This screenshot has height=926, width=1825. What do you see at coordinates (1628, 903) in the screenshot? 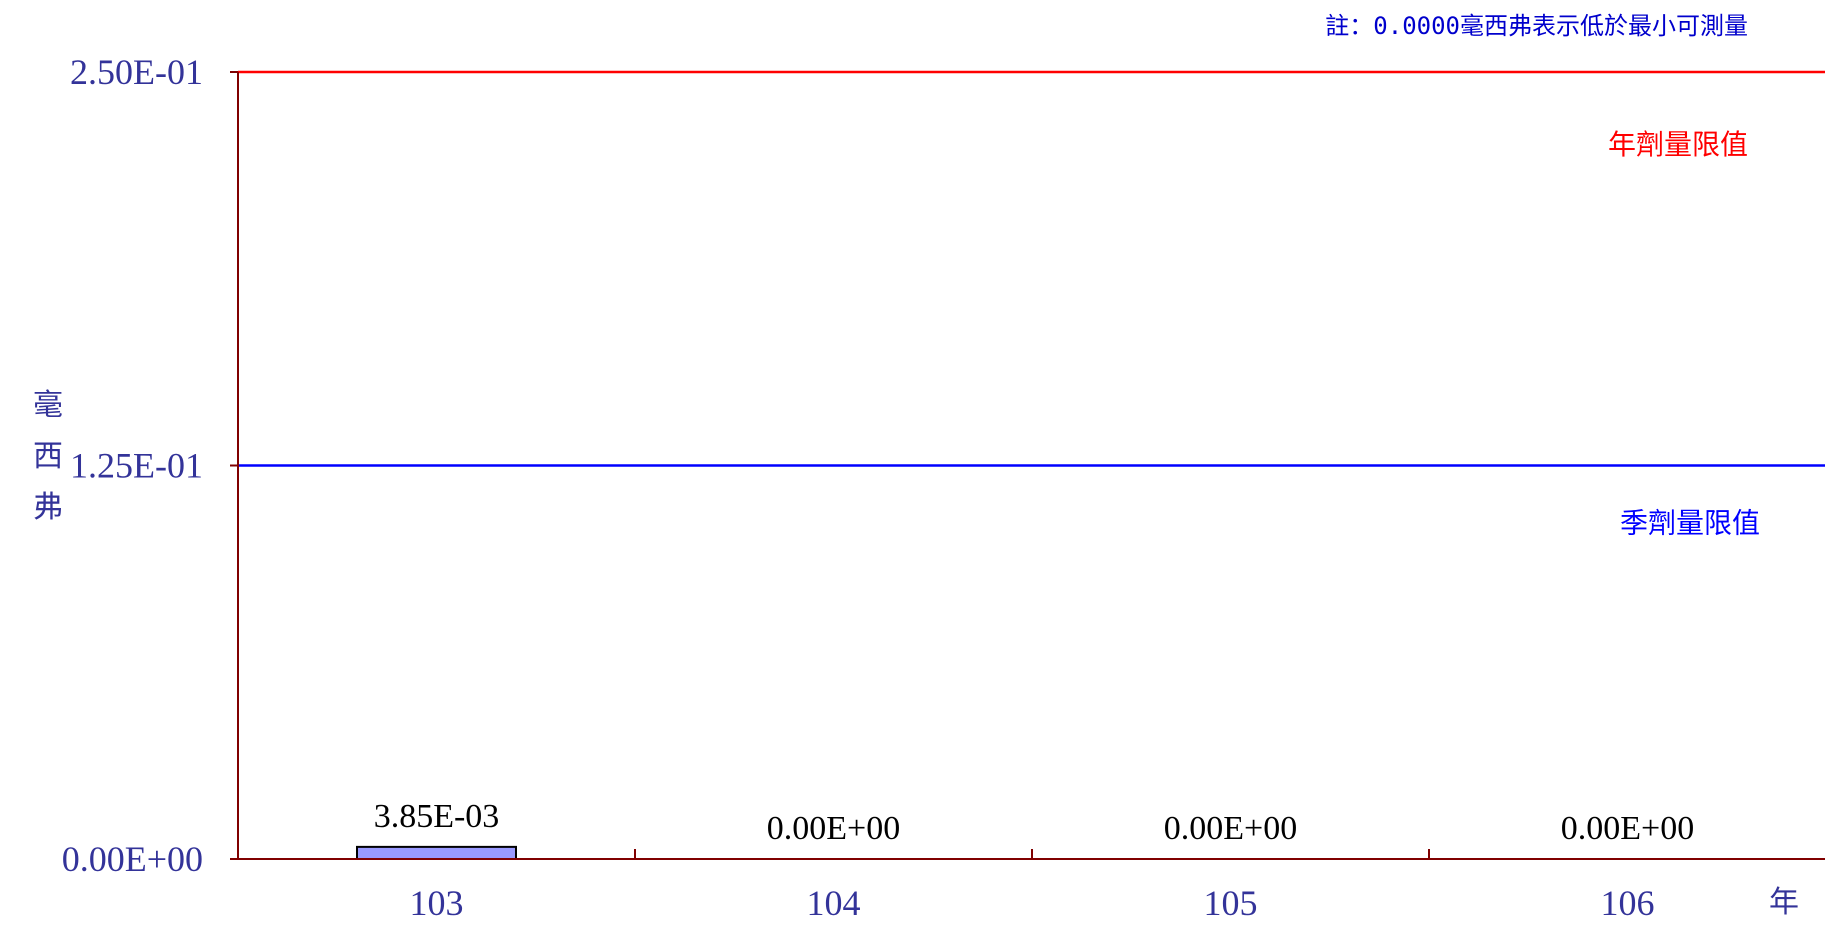
I see `x-tick-label: 106` at bounding box center [1628, 903].